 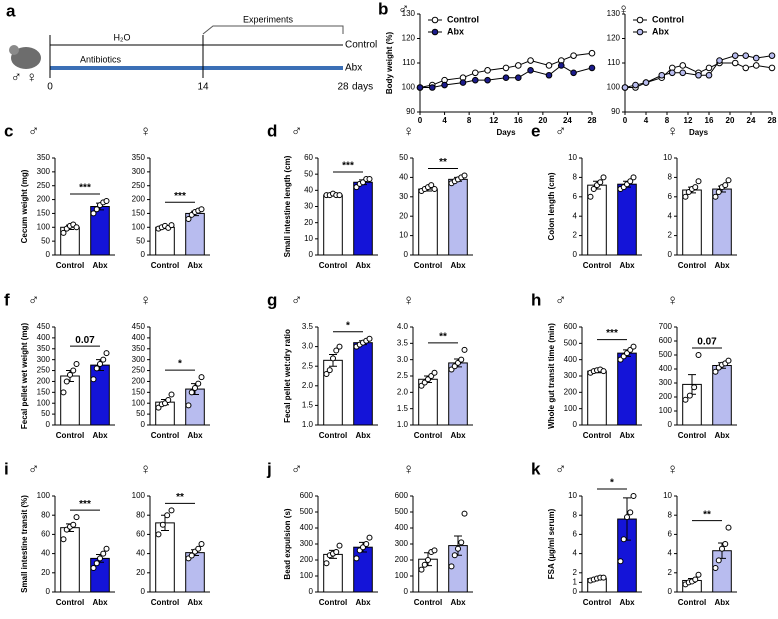 I want to click on y-tick-label: 40, so click(x=45, y=553).